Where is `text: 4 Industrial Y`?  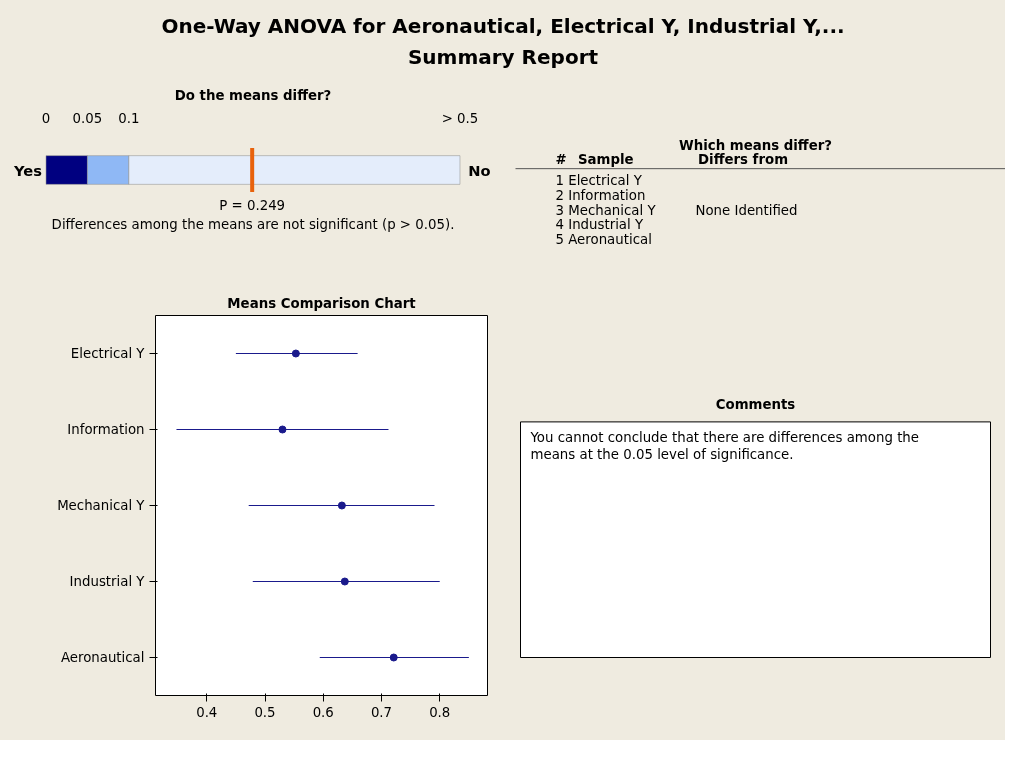
text: 4 Industrial Y is located at coordinates (599, 225).